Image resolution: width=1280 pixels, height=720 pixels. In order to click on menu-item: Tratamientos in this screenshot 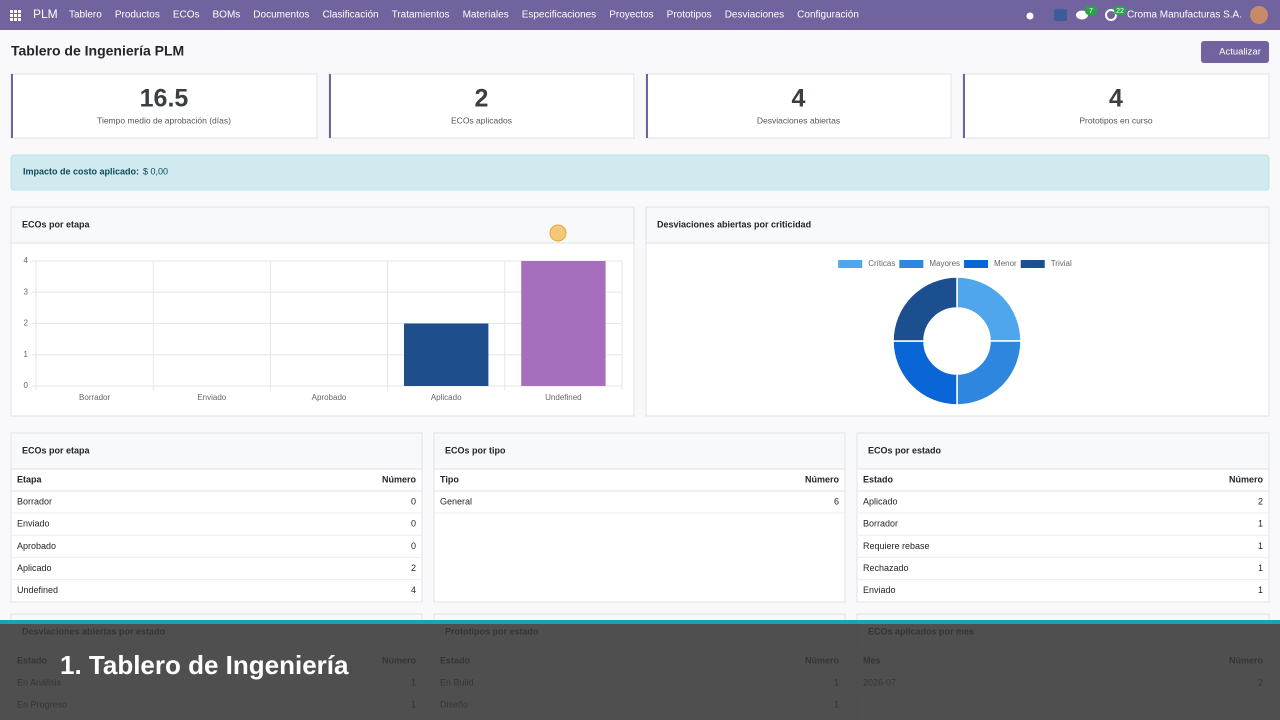, I will do `click(421, 15)`.